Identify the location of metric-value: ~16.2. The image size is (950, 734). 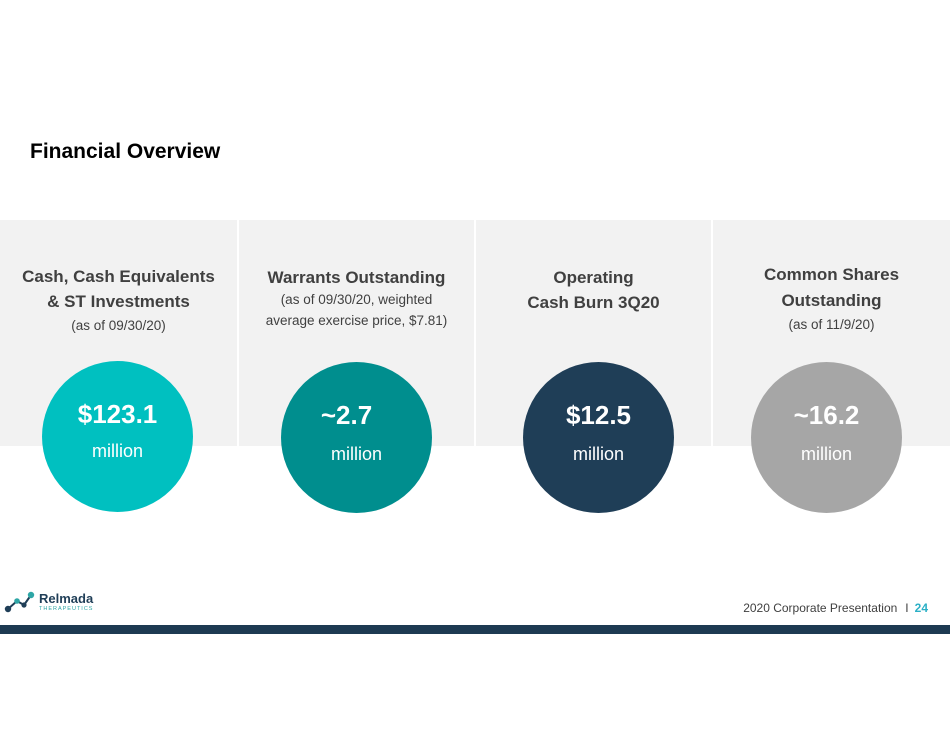
(826, 415).